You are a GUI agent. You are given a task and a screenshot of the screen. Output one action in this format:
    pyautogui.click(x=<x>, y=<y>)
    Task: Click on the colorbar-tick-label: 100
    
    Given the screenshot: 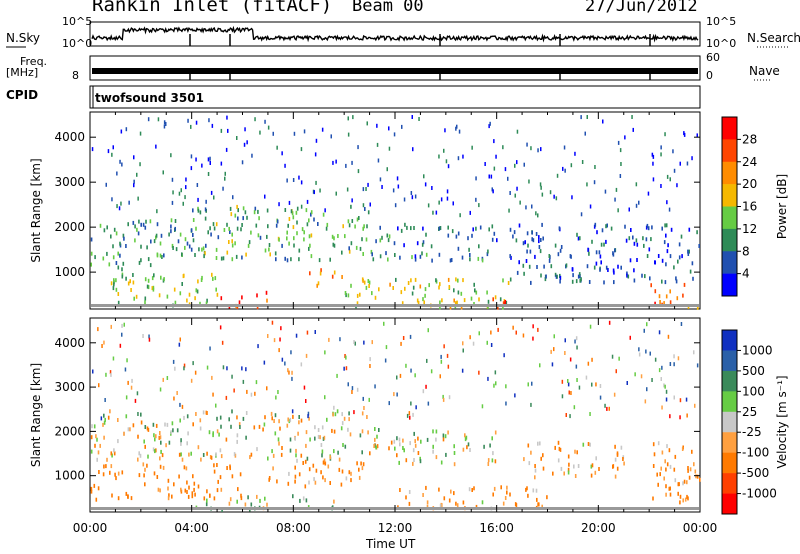 What is the action you would take?
    pyautogui.click(x=753, y=391)
    